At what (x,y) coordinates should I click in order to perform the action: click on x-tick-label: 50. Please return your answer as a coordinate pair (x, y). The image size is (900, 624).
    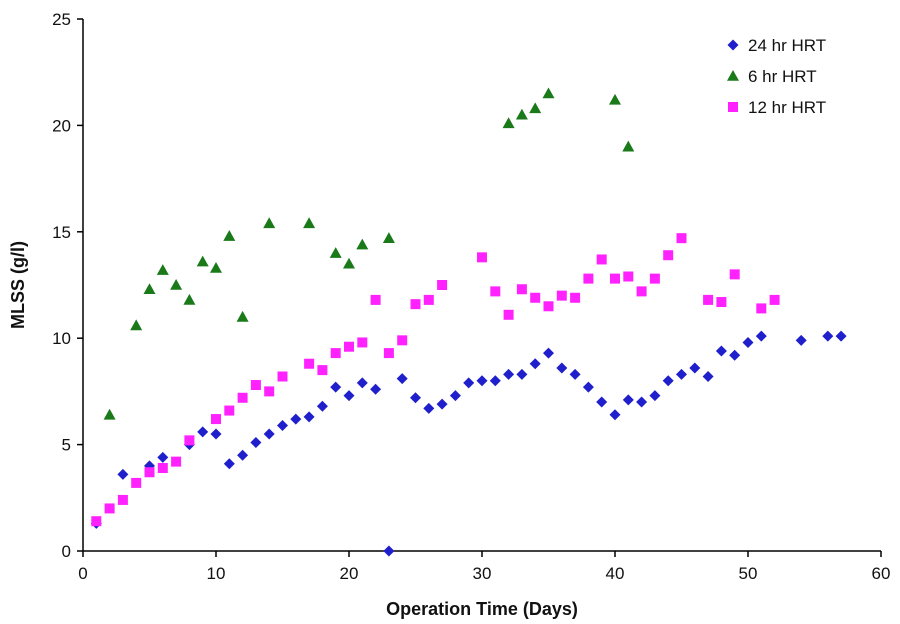
    Looking at the image, I should click on (748, 573).